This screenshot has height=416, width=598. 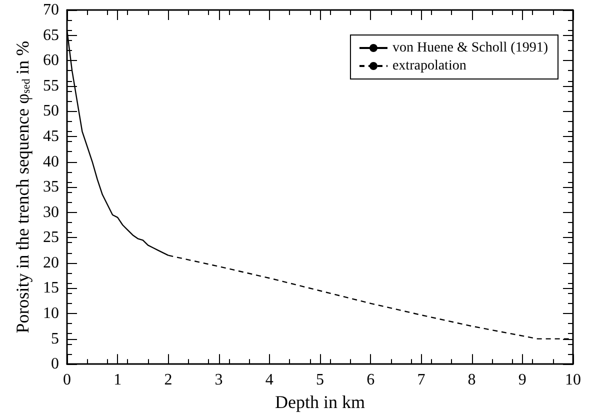 What do you see at coordinates (67, 380) in the screenshot?
I see `x-tick-label: 0` at bounding box center [67, 380].